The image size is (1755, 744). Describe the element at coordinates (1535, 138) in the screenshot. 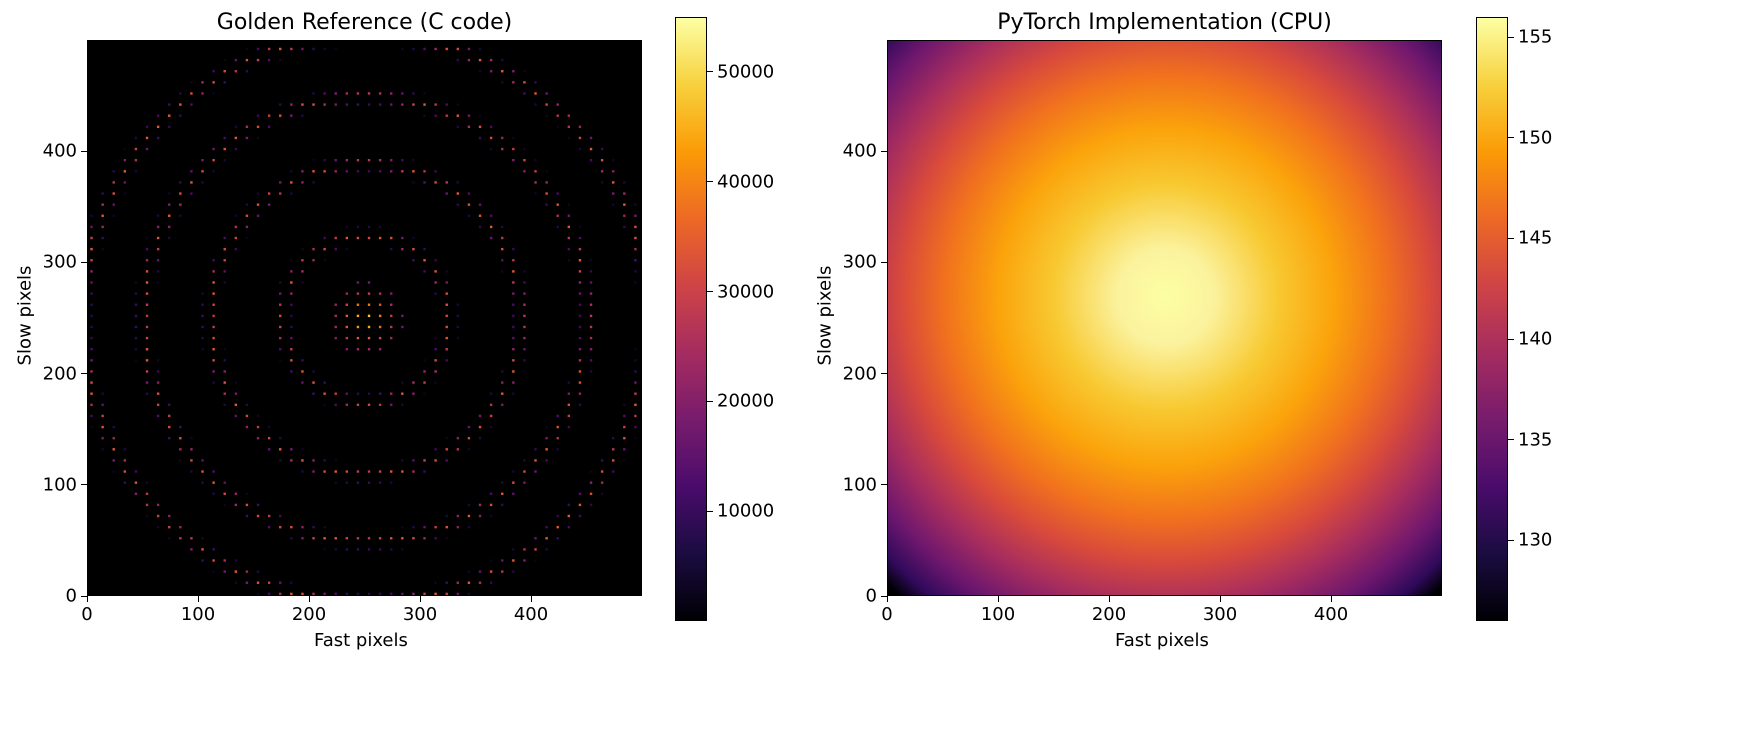

I see `right-colorbar-tick-label: 150` at that location.